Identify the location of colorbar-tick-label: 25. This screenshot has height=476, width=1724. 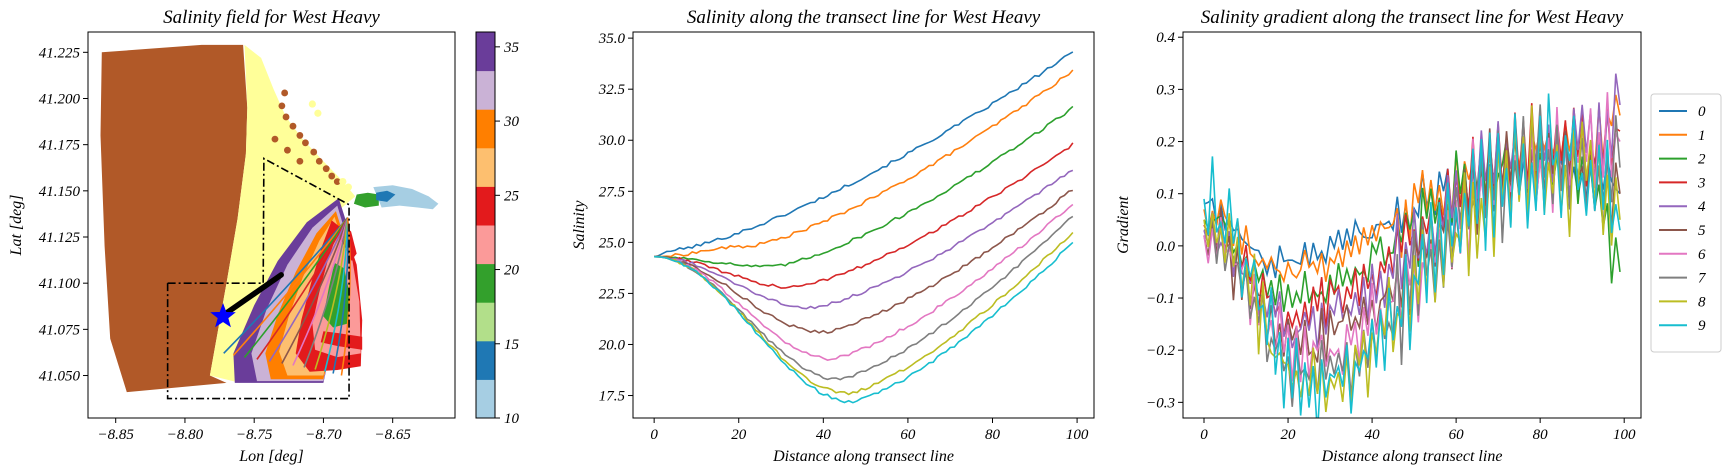
(512, 196).